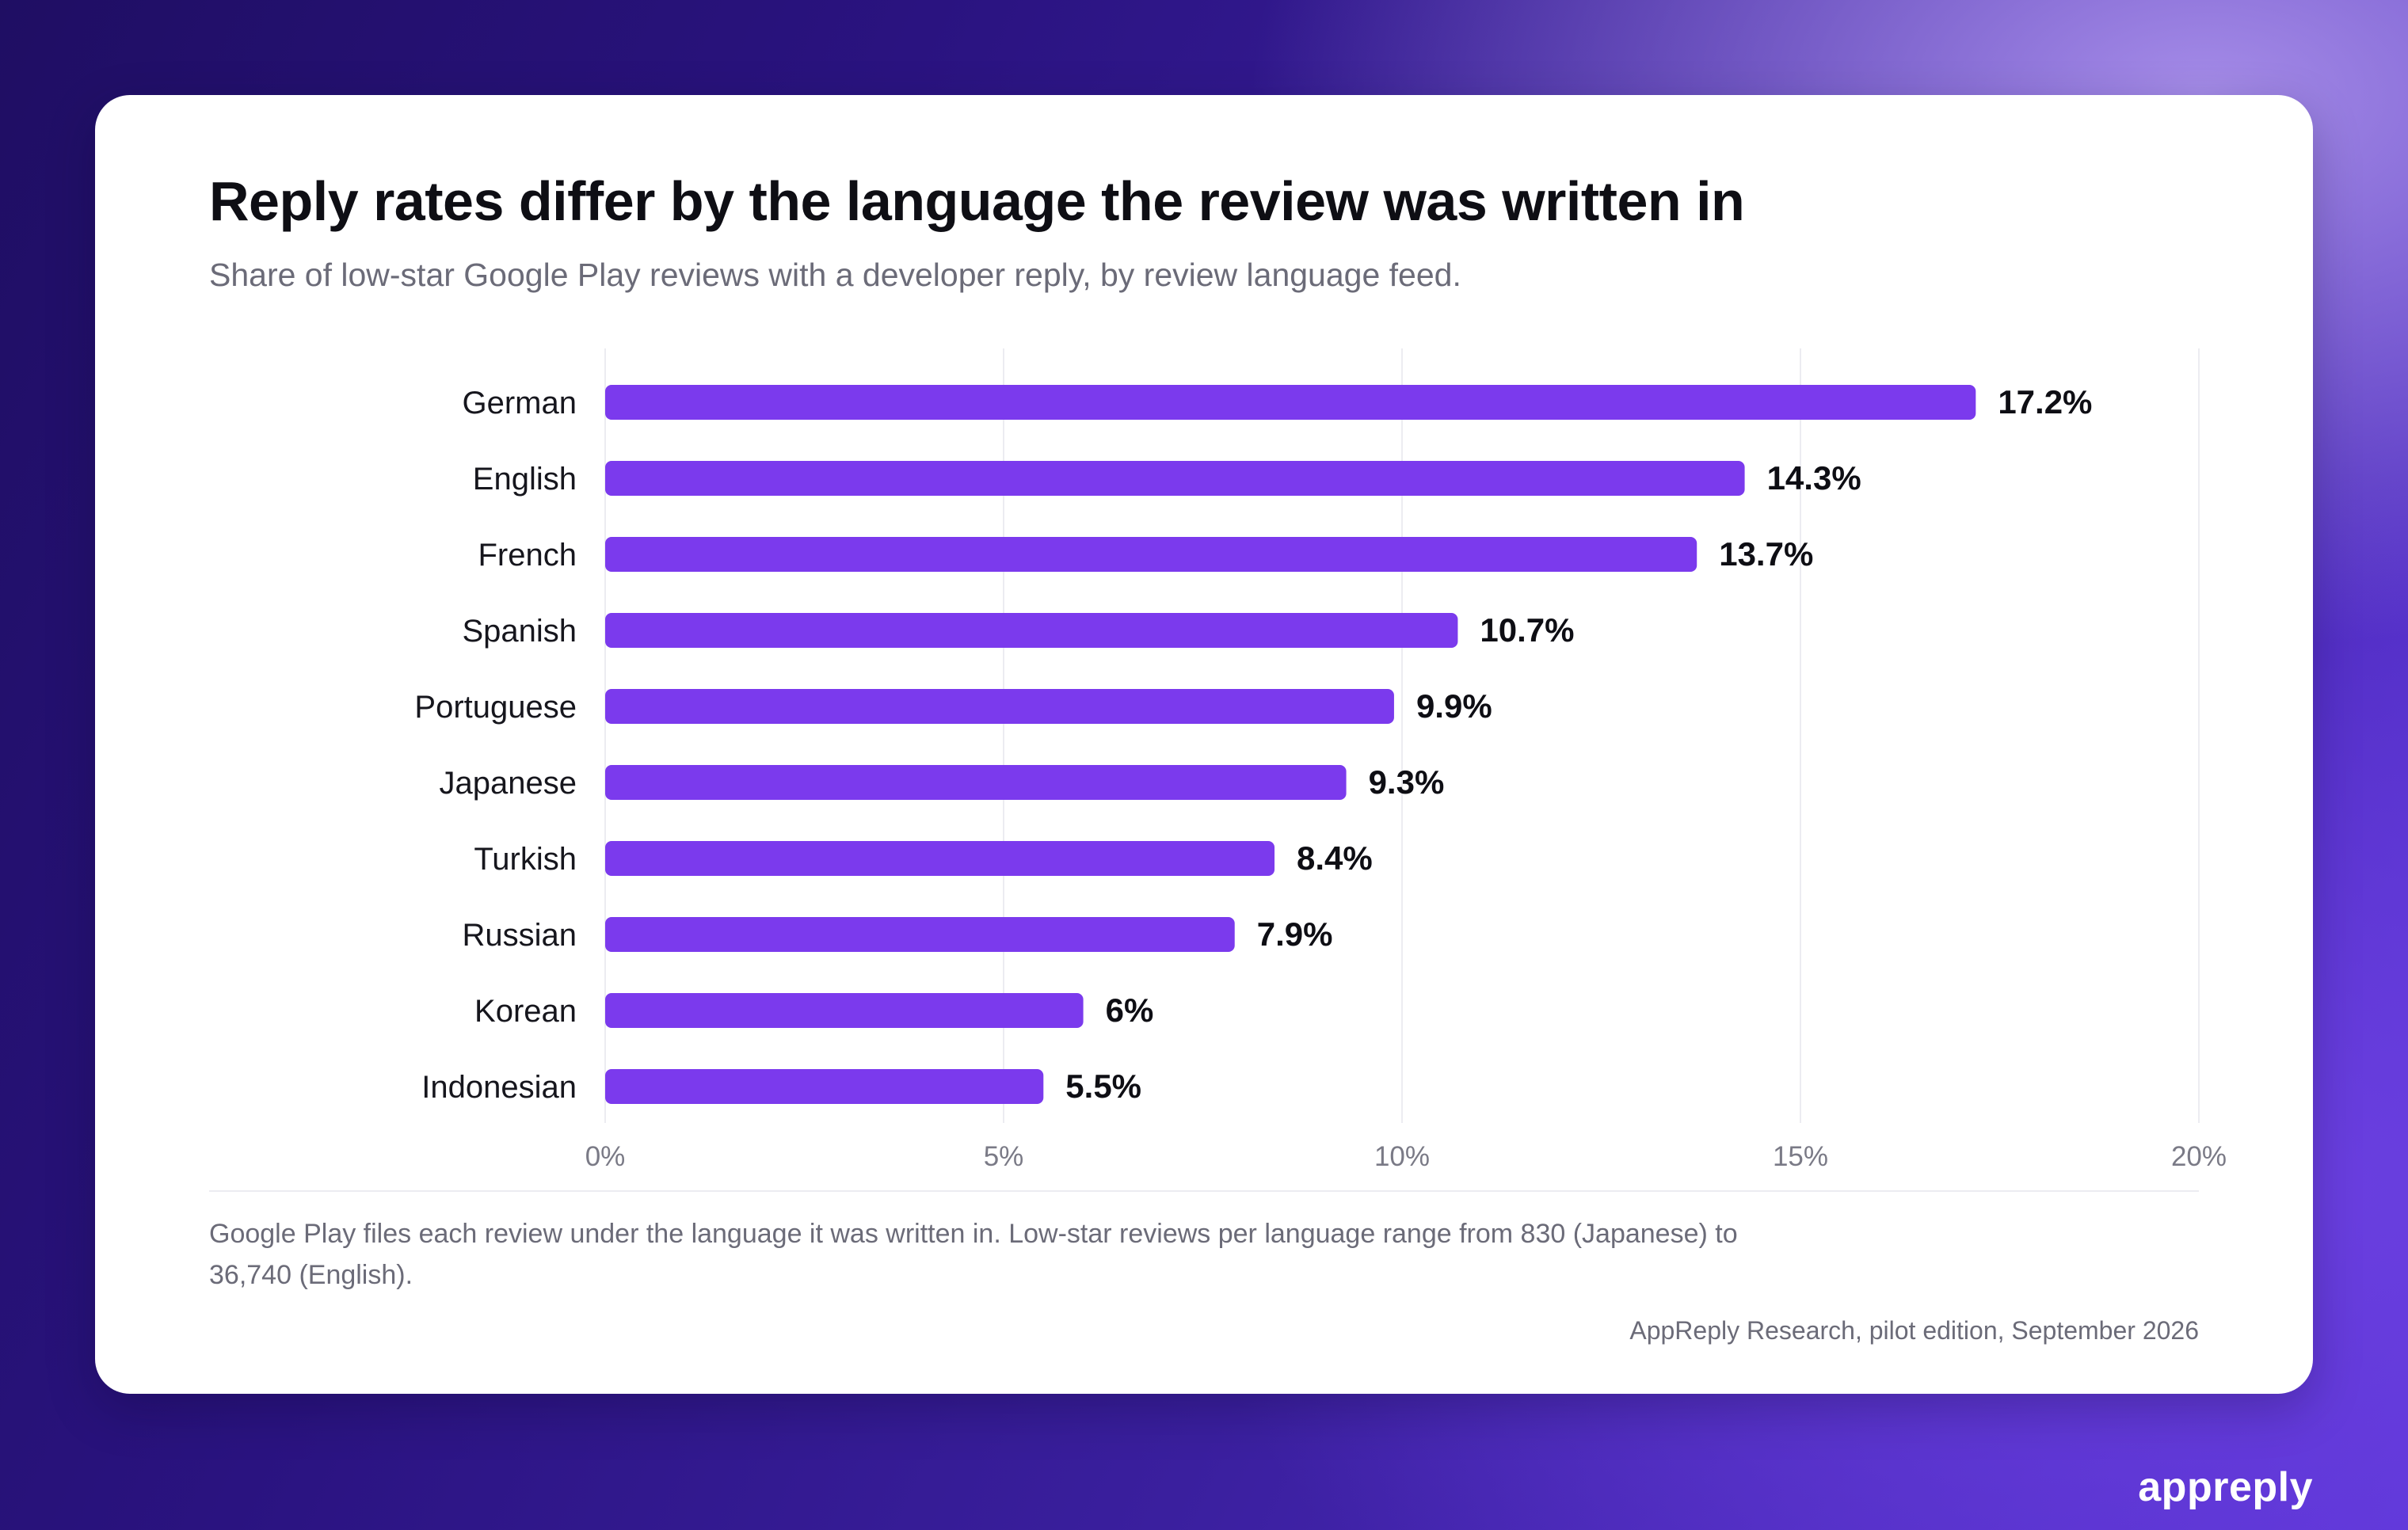 The height and width of the screenshot is (1530, 2408). I want to click on value-label: 7.9%, so click(1295, 934).